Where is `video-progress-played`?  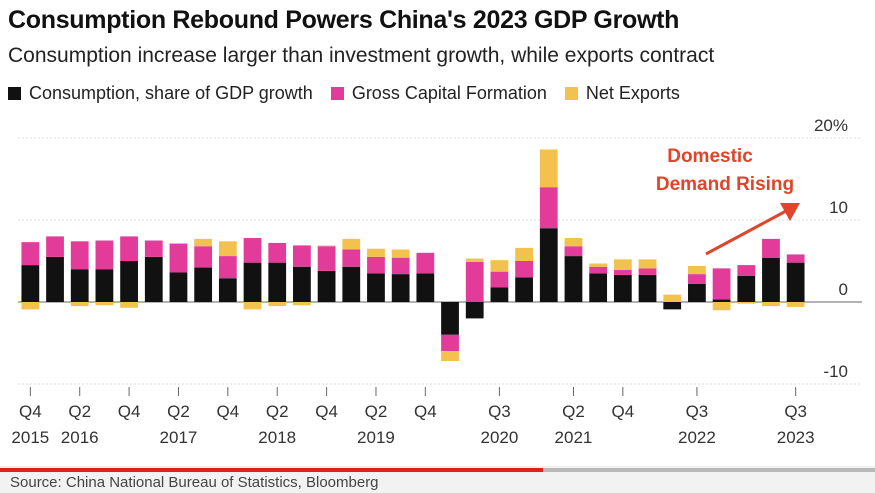 video-progress-played is located at coordinates (271, 470).